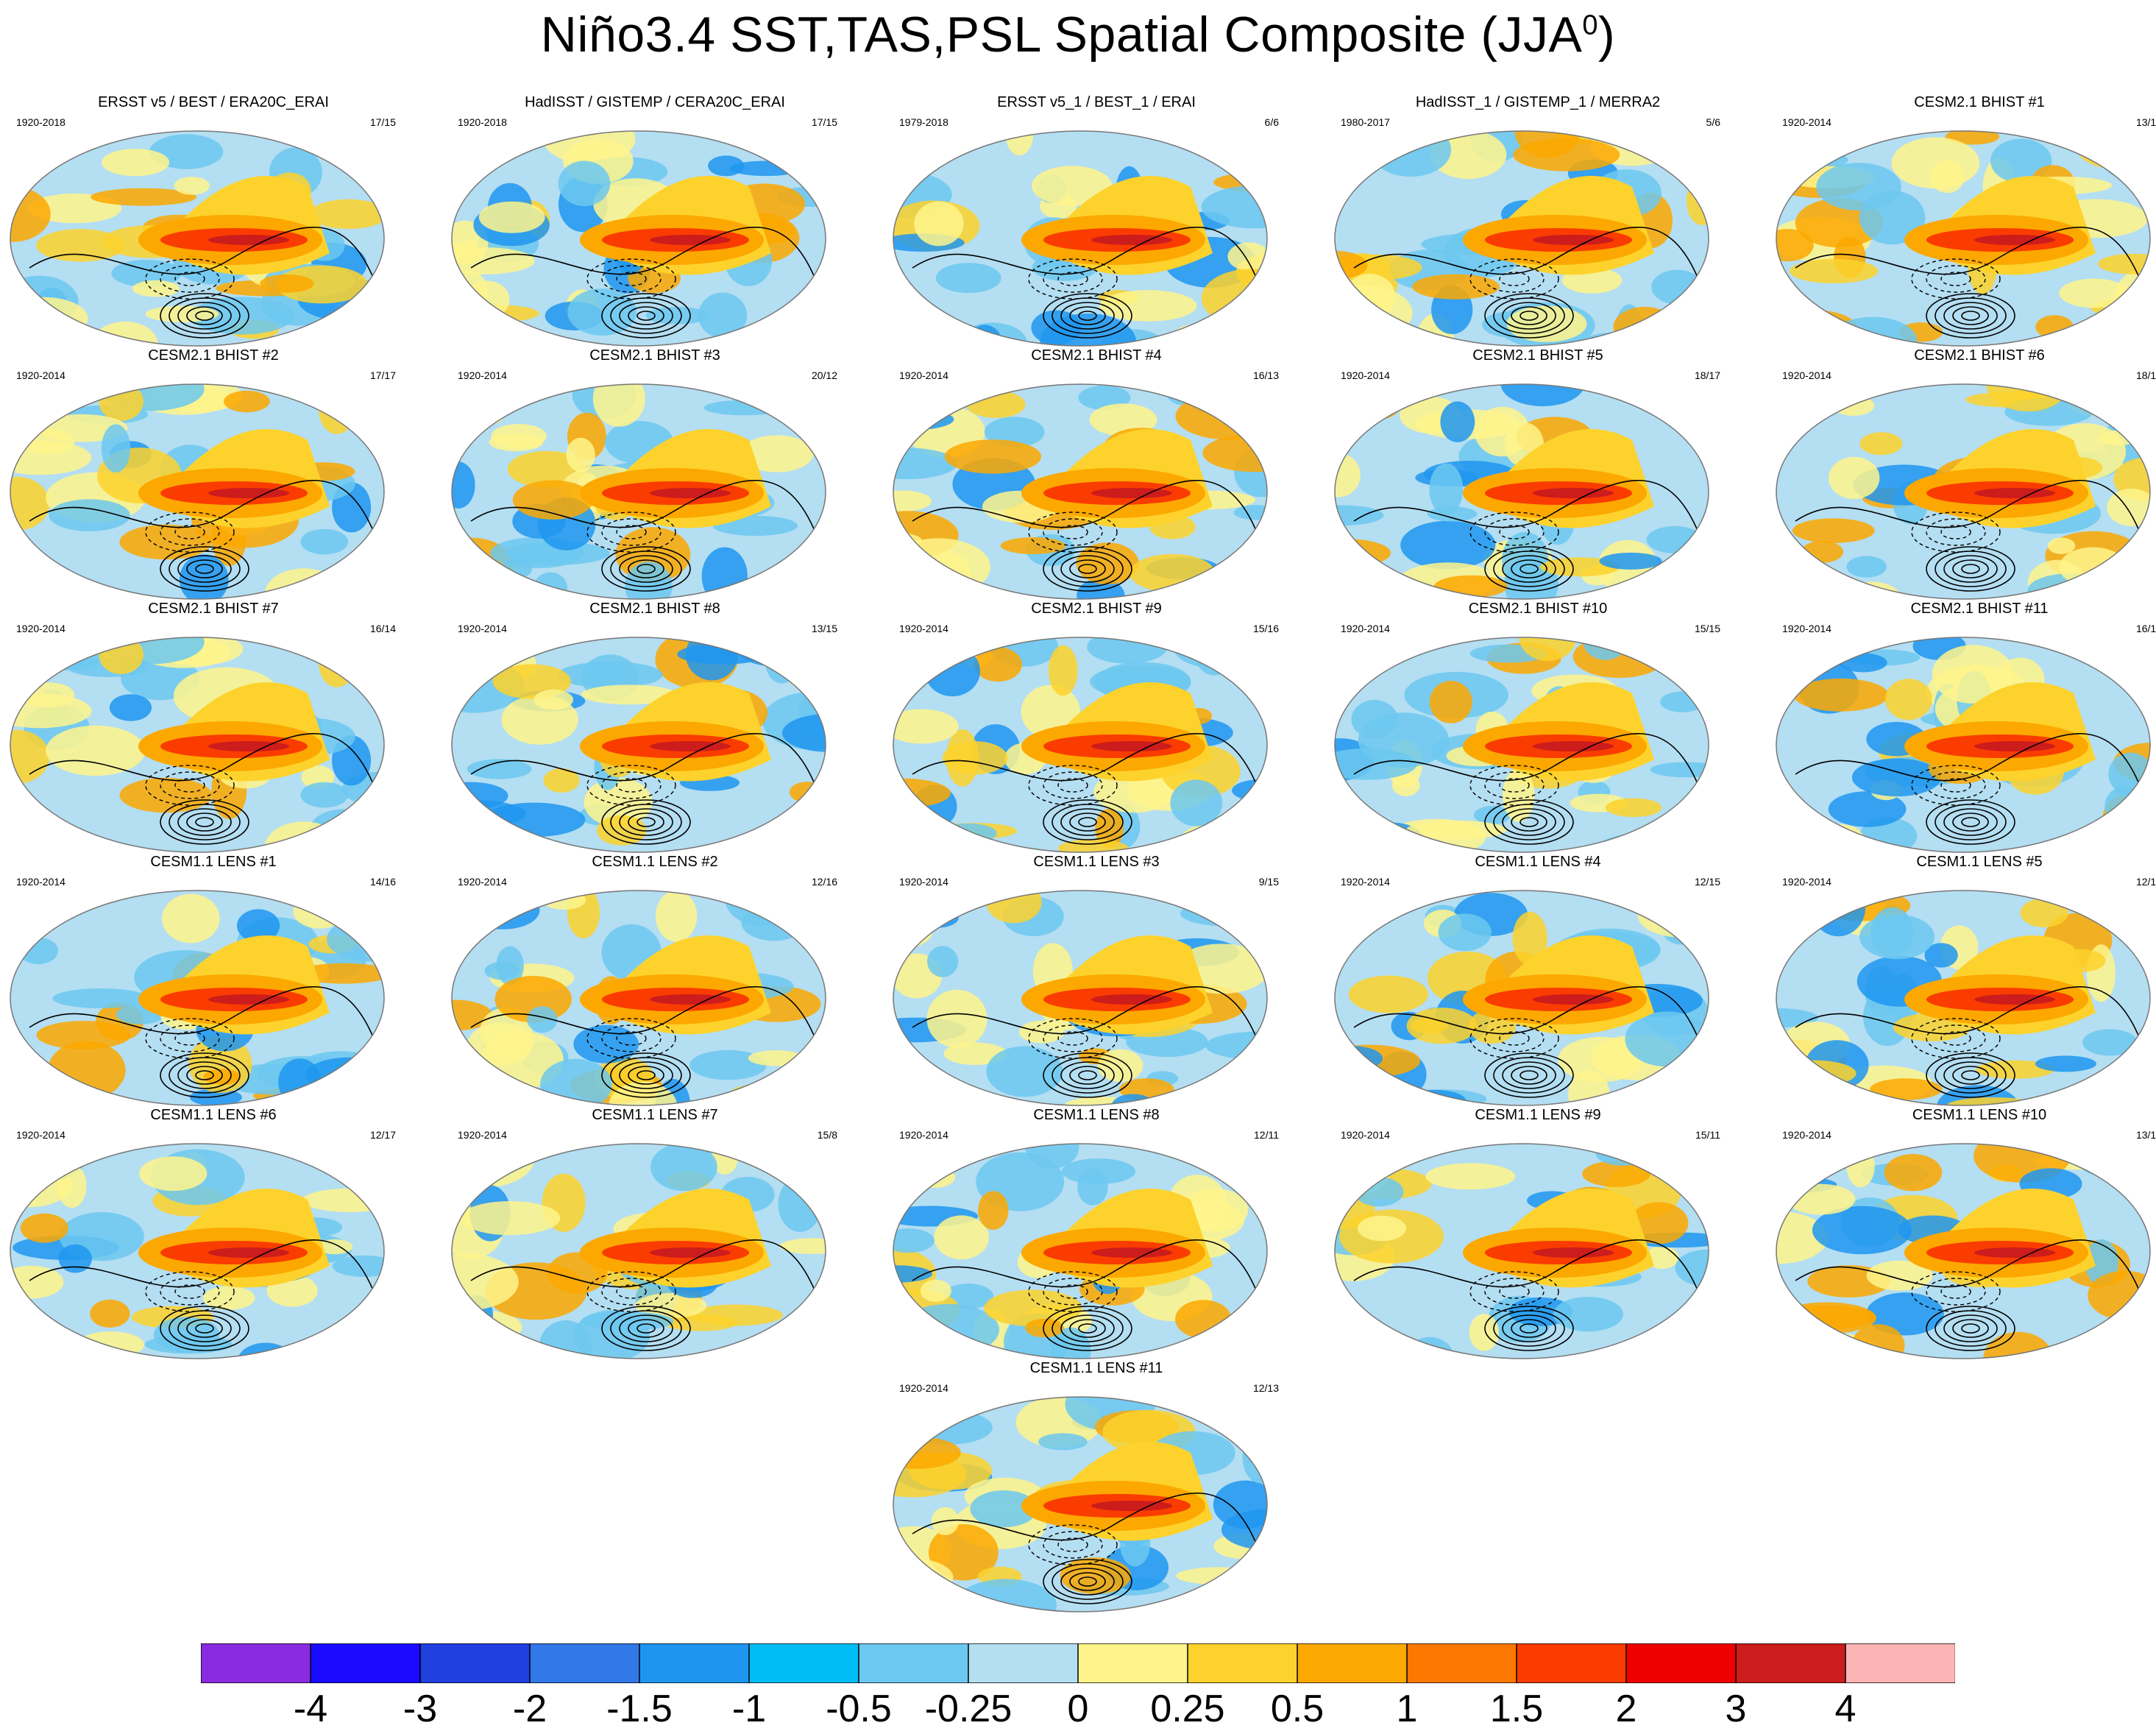 This screenshot has width=2156, height=1731. Describe the element at coordinates (1265, 375) in the screenshot. I see `panel-event-count: 16/13` at that location.